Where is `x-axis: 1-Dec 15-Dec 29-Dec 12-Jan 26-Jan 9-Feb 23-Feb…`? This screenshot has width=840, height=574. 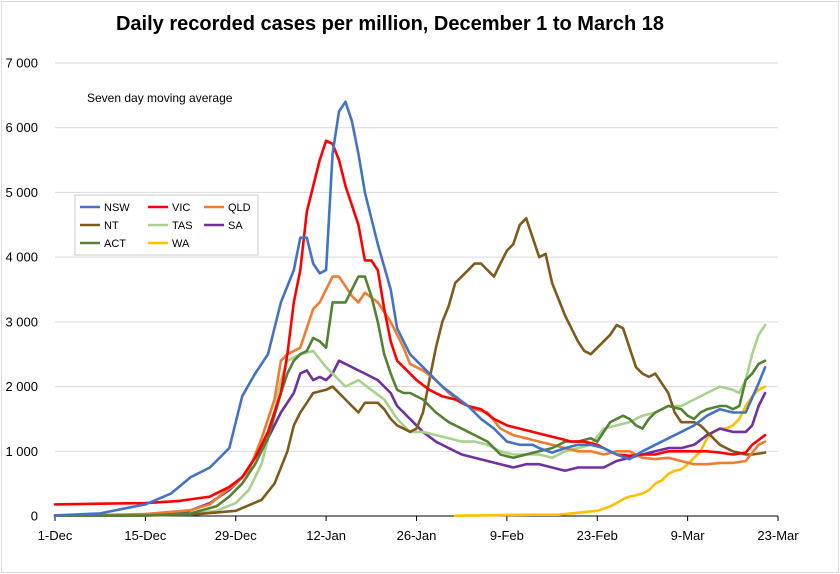
x-axis: 1-Dec 15-Dec 29-Dec 12-Jan 26-Jan 9-Feb 23-Feb… is located at coordinates (418, 529).